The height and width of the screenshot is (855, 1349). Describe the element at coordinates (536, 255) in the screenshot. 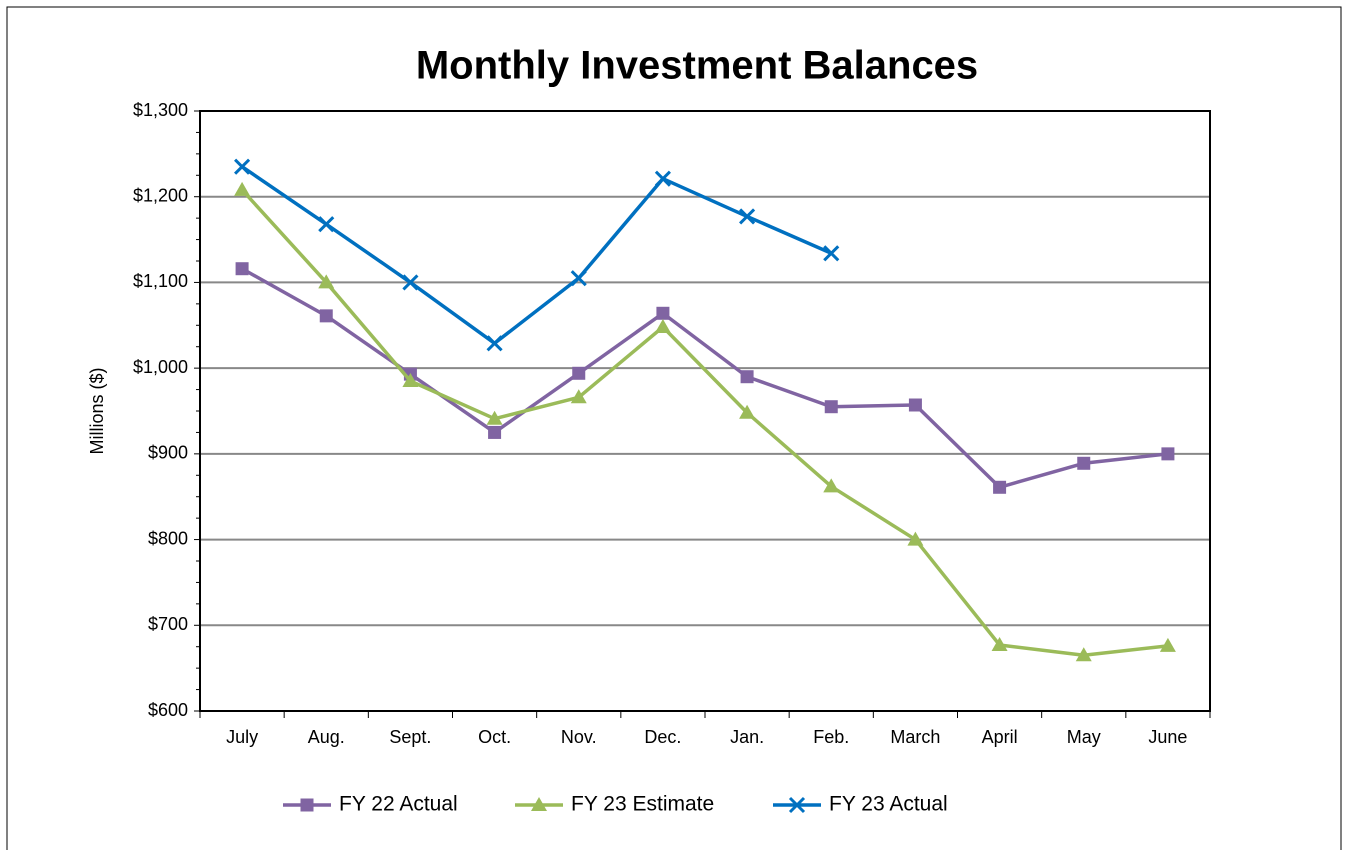

I see `series-line` at that location.